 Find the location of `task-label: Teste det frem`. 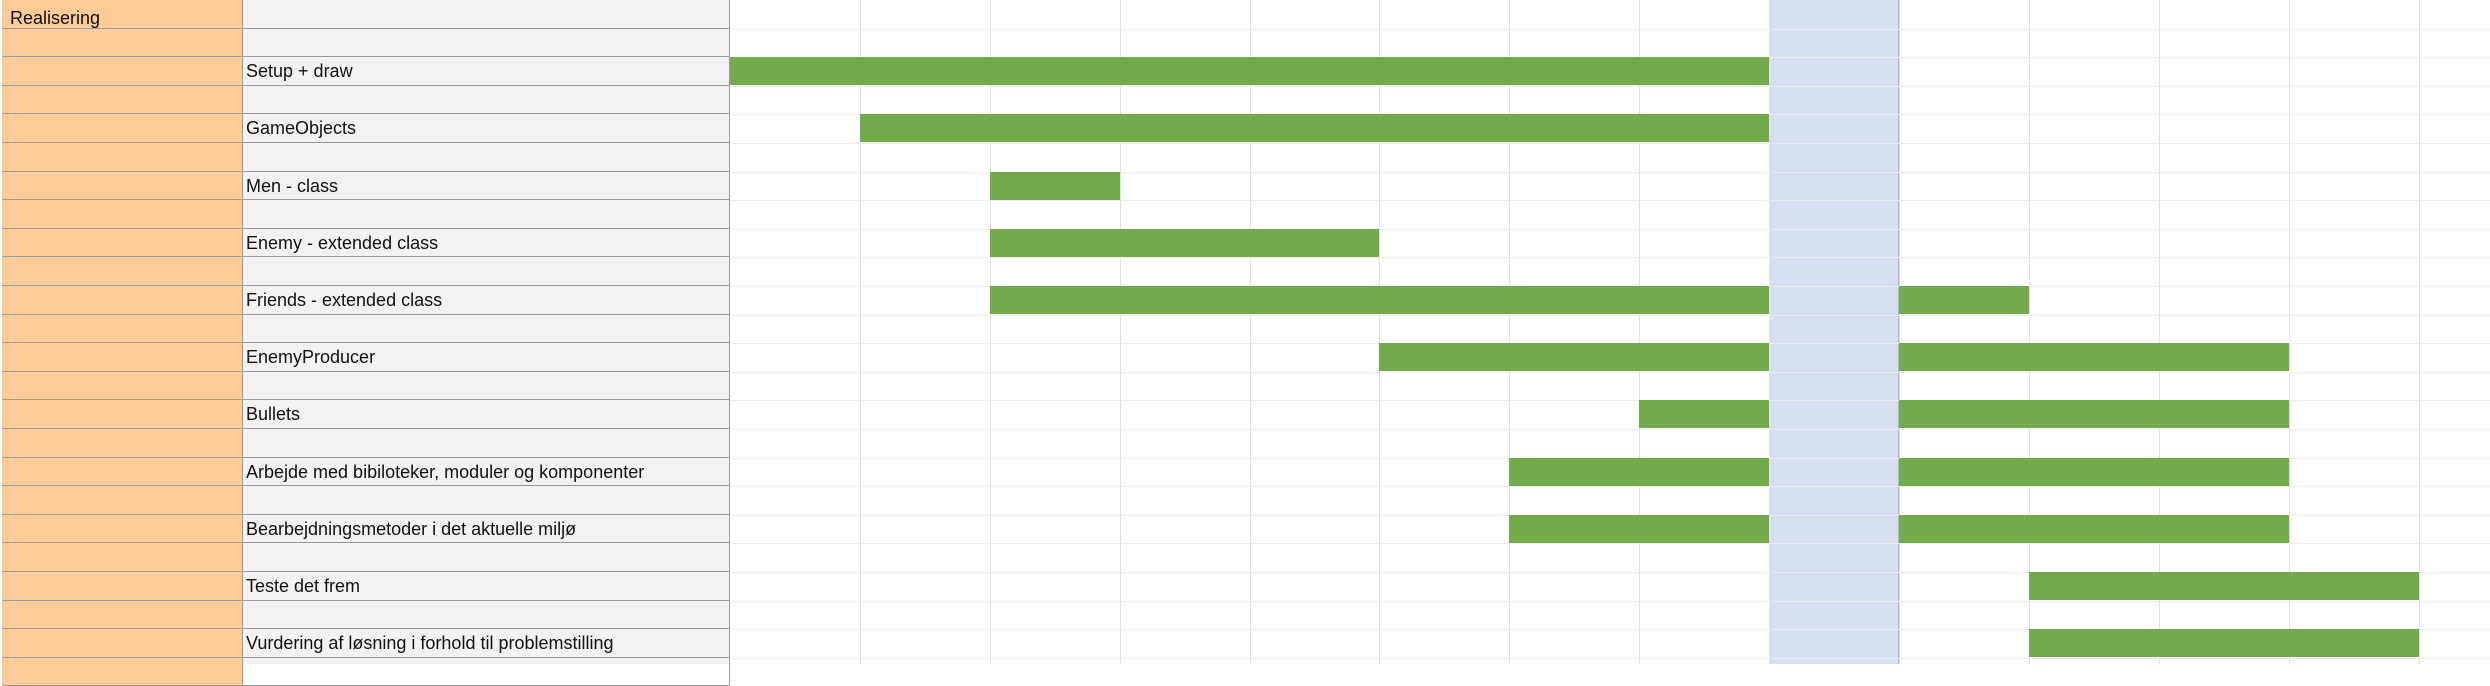

task-label: Teste det frem is located at coordinates (303, 586).